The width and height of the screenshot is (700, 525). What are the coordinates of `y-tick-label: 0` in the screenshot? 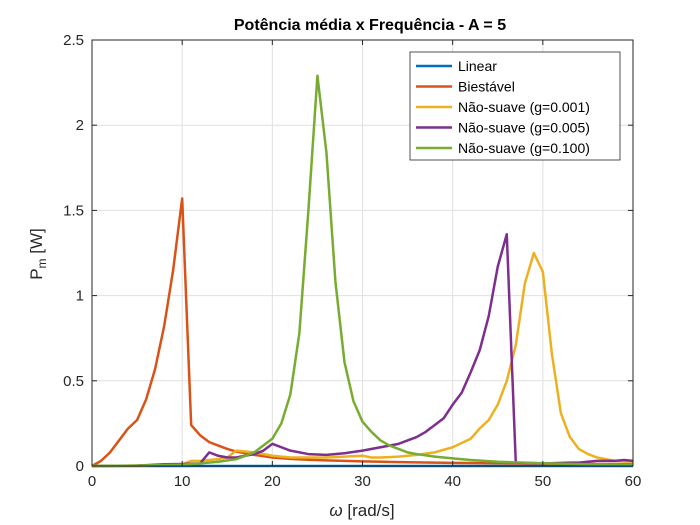 It's located at (80, 466).